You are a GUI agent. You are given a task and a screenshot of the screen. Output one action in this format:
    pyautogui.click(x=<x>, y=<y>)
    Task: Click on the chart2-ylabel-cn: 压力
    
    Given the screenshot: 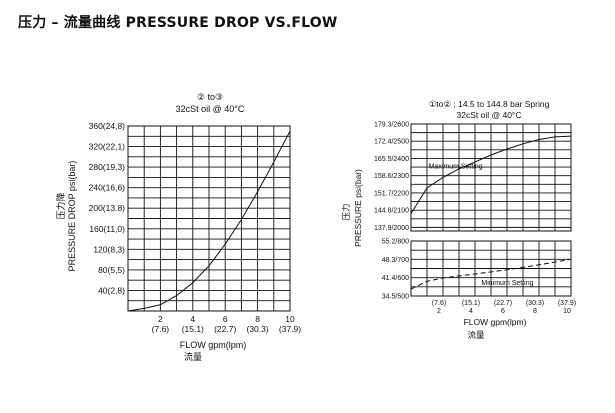 What is the action you would take?
    pyautogui.click(x=346, y=211)
    